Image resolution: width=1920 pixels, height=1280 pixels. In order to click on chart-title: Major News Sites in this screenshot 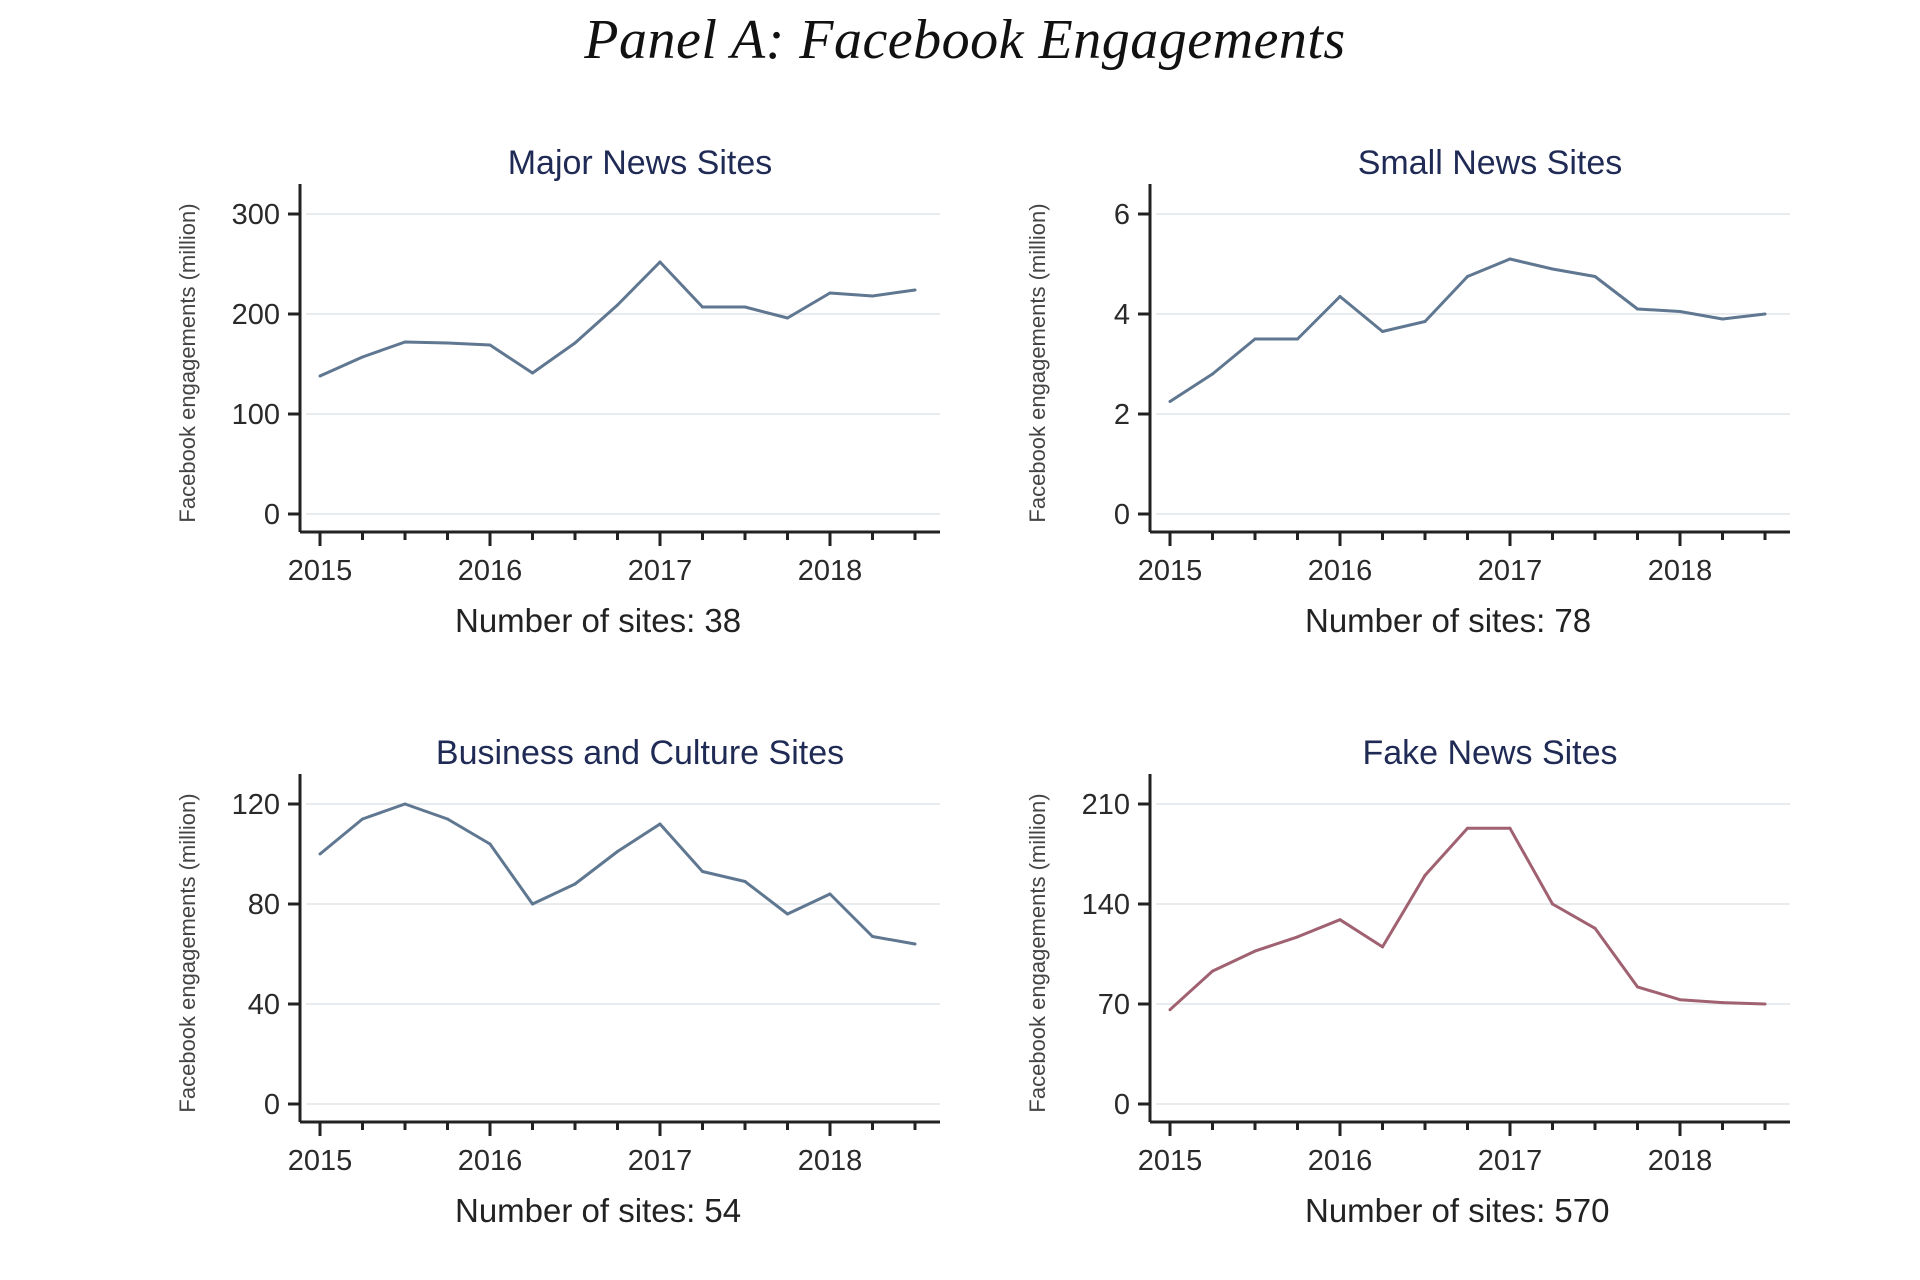, I will do `click(640, 163)`.